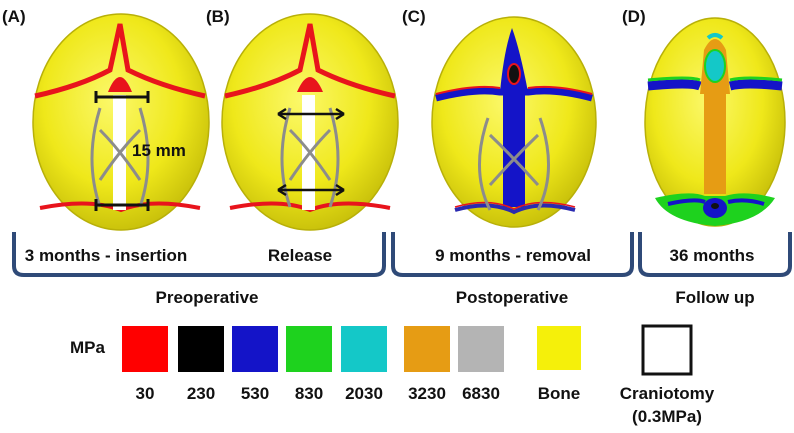  I want to click on panel-a: (A) 15 mm, so click(106, 119).